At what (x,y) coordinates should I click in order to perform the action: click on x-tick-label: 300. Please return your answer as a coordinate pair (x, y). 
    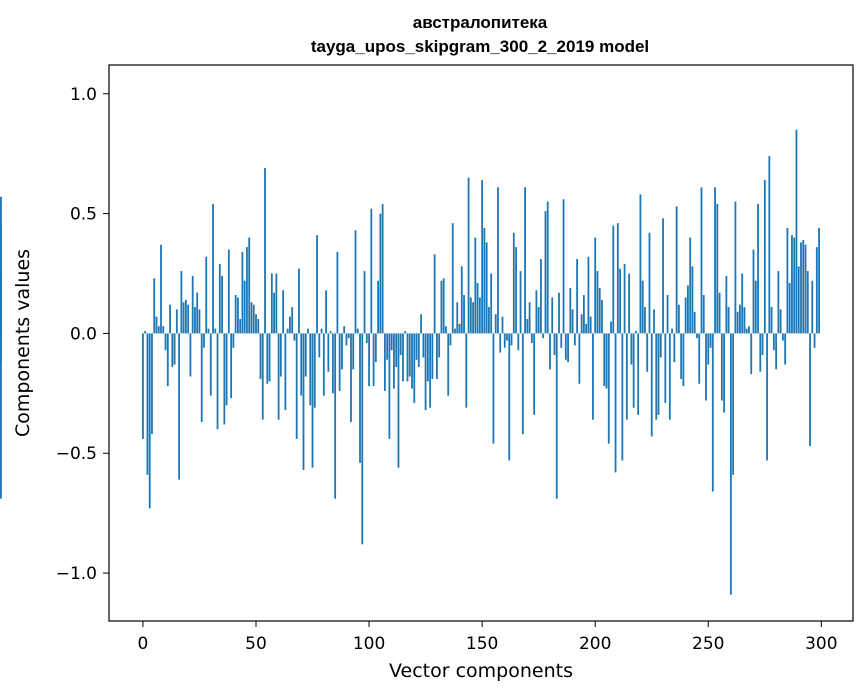
    Looking at the image, I should click on (821, 644).